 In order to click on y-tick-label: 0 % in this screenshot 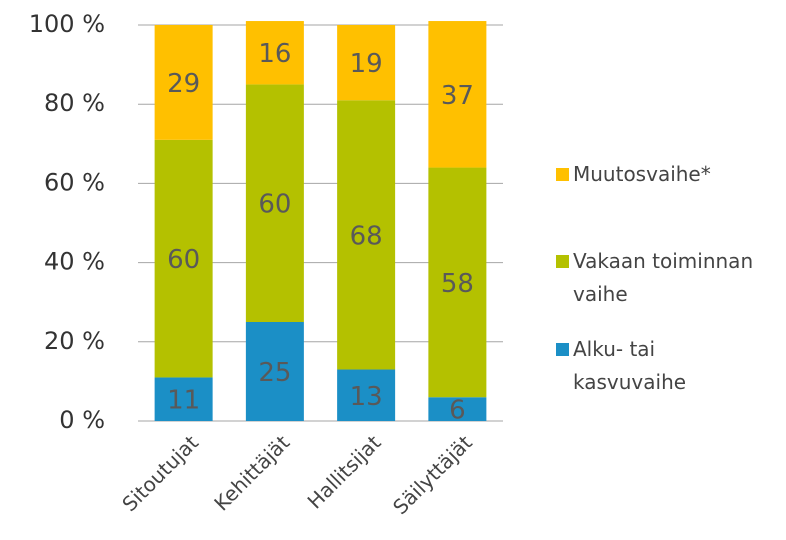, I will do `click(82, 420)`.